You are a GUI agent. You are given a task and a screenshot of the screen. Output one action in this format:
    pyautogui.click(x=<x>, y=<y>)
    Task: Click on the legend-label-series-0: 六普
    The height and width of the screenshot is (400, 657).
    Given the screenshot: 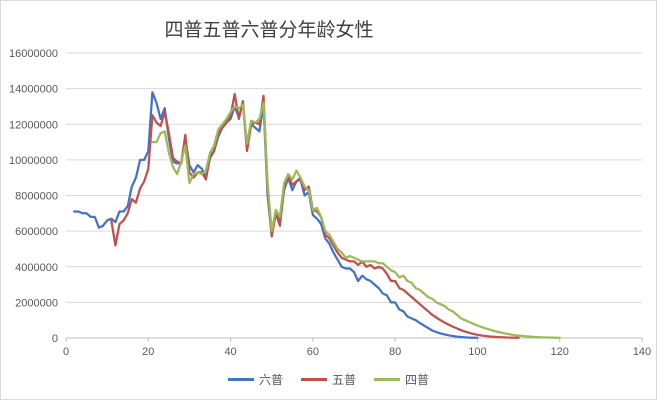 What is the action you would take?
    pyautogui.click(x=270, y=380)
    